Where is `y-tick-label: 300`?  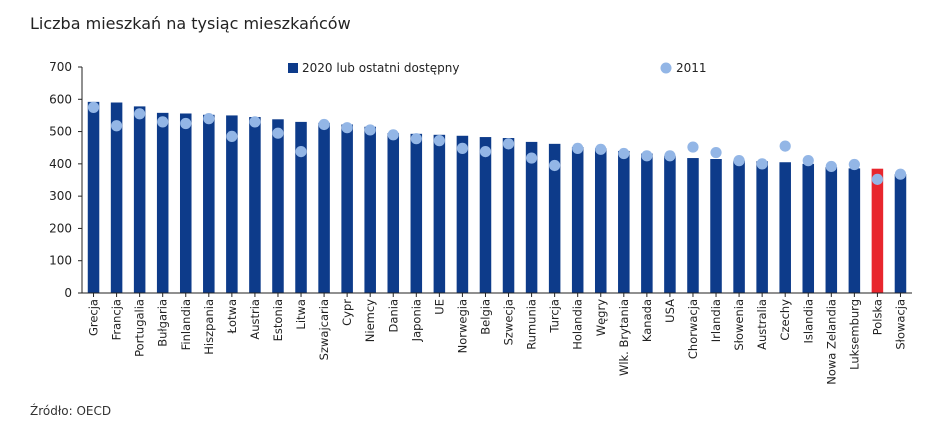
y-tick-label: 300 is located at coordinates (60, 196).